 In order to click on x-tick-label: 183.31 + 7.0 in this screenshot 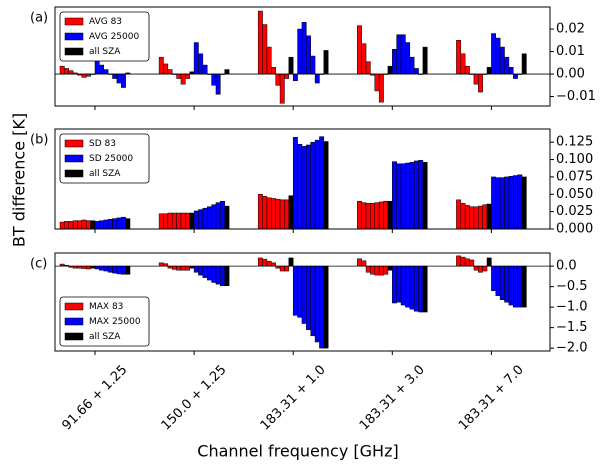, I will do `click(491, 398)`.